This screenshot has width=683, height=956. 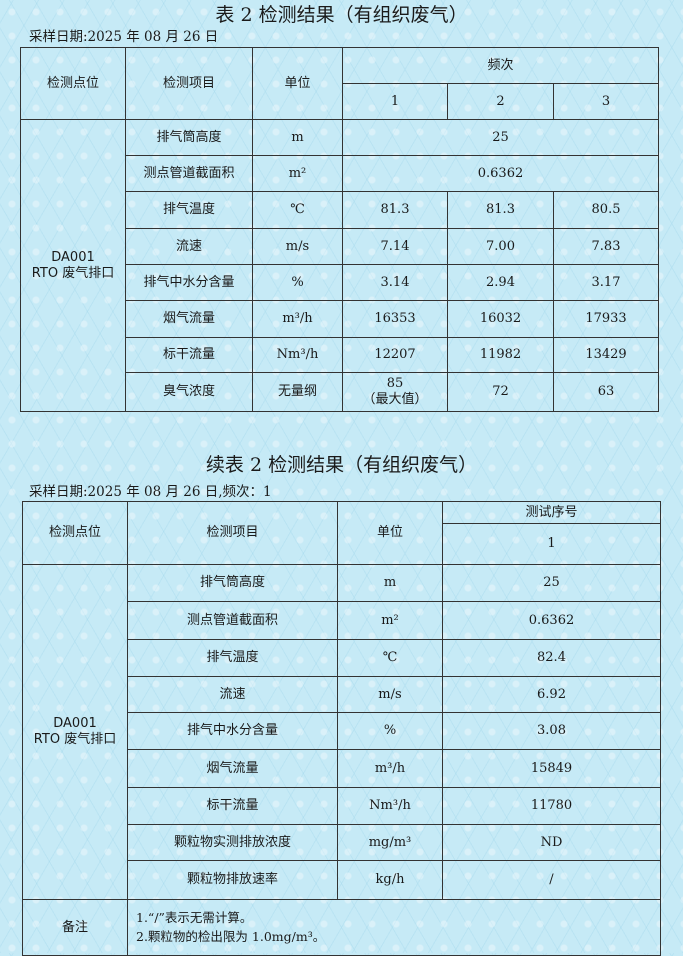 I want to click on header-frequency: 频次, so click(x=500, y=65).